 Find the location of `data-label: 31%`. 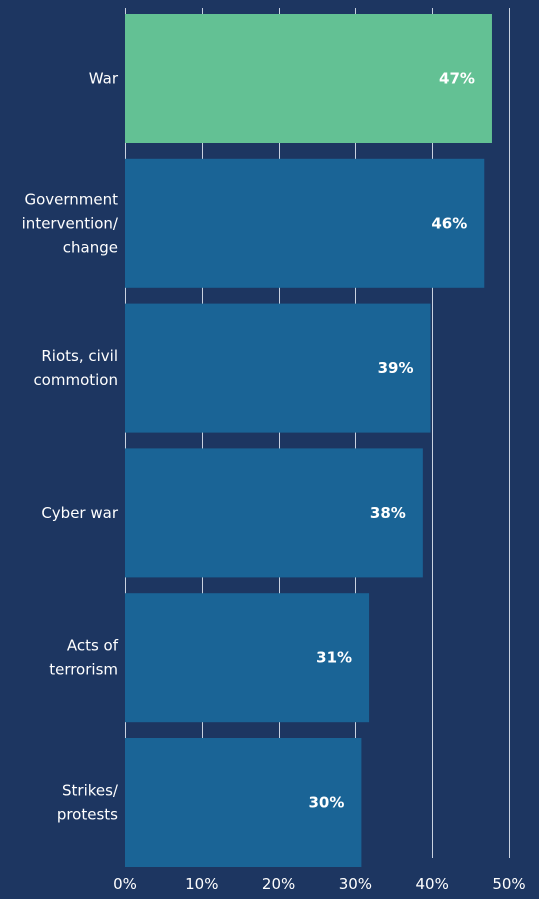

data-label: 31% is located at coordinates (334, 658).